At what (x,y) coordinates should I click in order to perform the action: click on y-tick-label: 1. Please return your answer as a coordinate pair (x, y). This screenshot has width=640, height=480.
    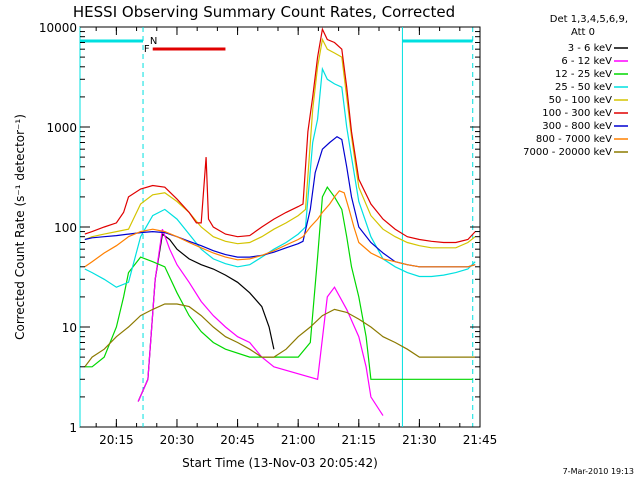
    Looking at the image, I should click on (73, 428).